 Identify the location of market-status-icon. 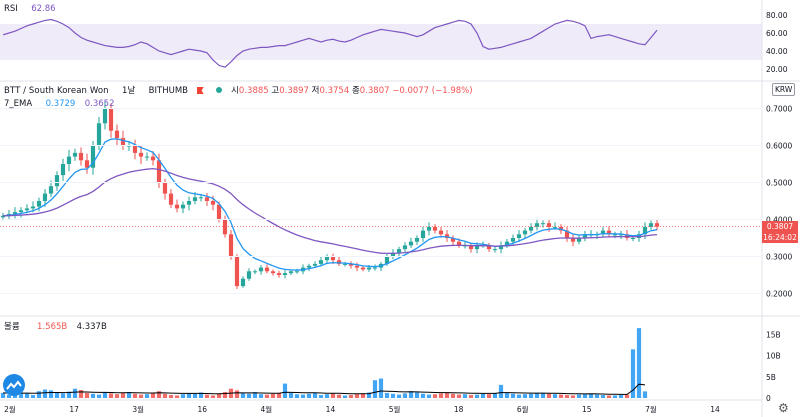
(219, 90).